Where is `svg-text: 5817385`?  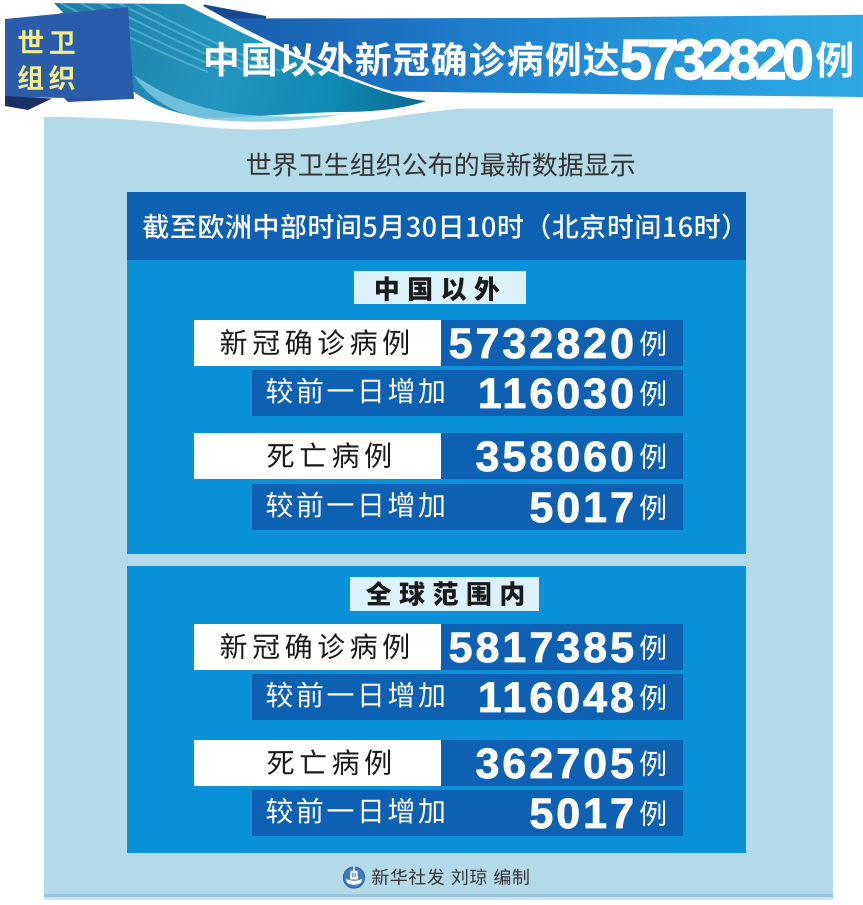
svg-text: 5817385 is located at coordinates (543, 648).